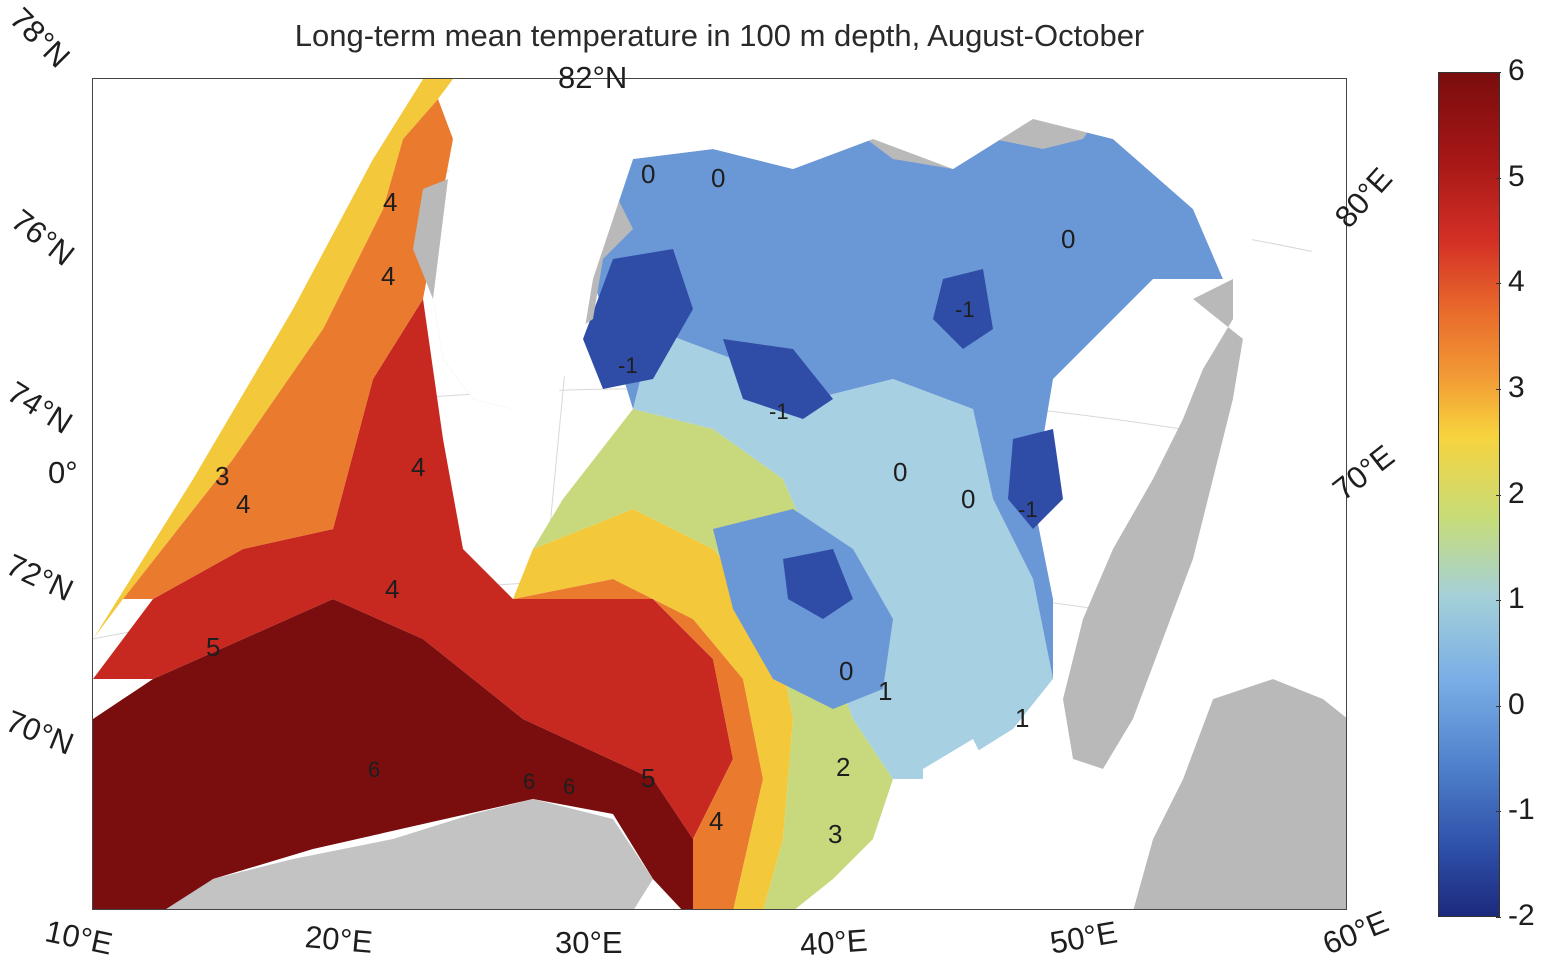 The width and height of the screenshot is (1558, 972). I want to click on latitude-label-72n: 72°N, so click(40, 578).